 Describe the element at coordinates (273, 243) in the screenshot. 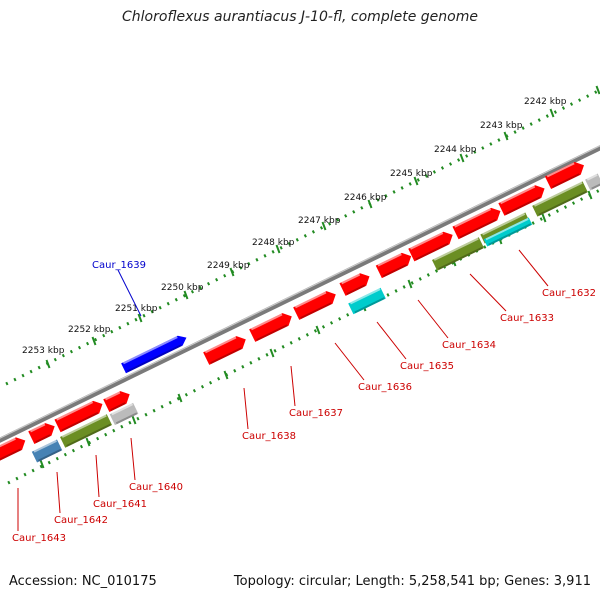

I see `ruler-label: 2248 kbp` at that location.